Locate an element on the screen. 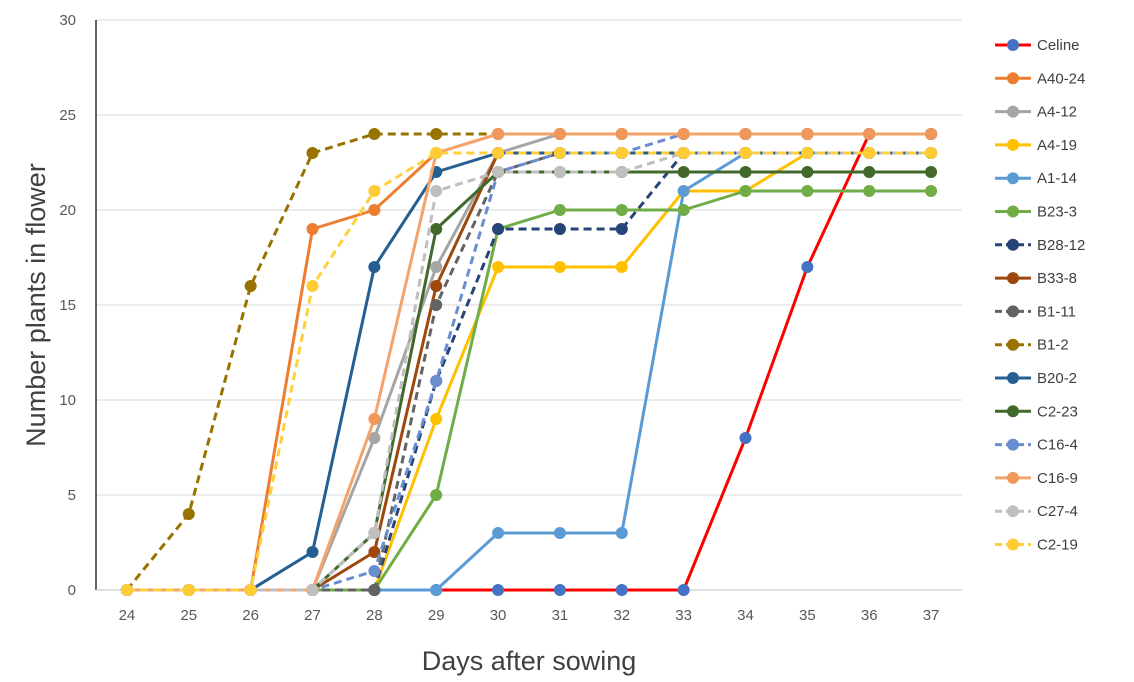  x-axis-title: Days after sowing is located at coordinates (529, 661).